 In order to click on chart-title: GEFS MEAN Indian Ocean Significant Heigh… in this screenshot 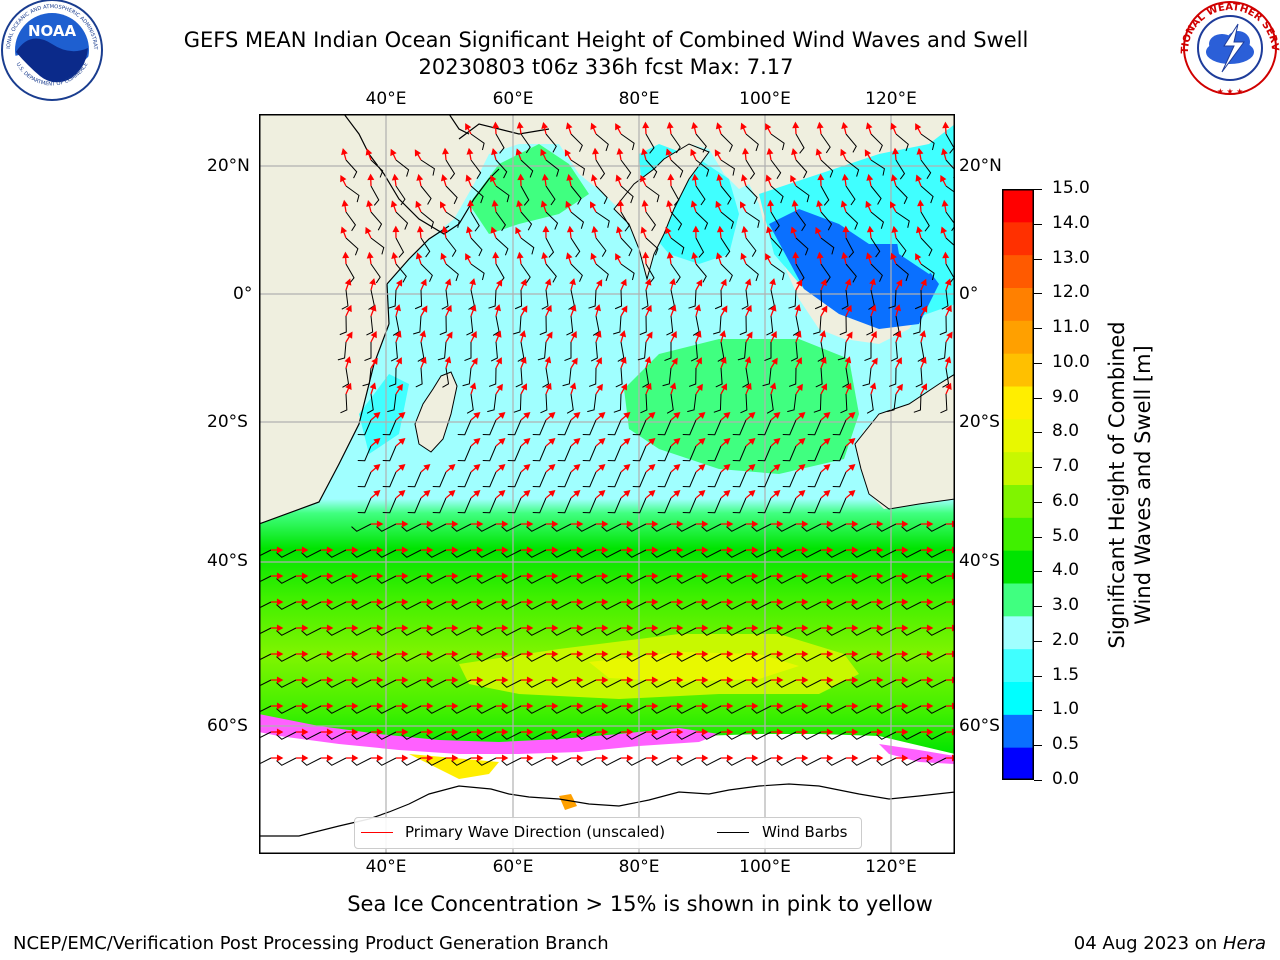, I will do `click(606, 40)`.